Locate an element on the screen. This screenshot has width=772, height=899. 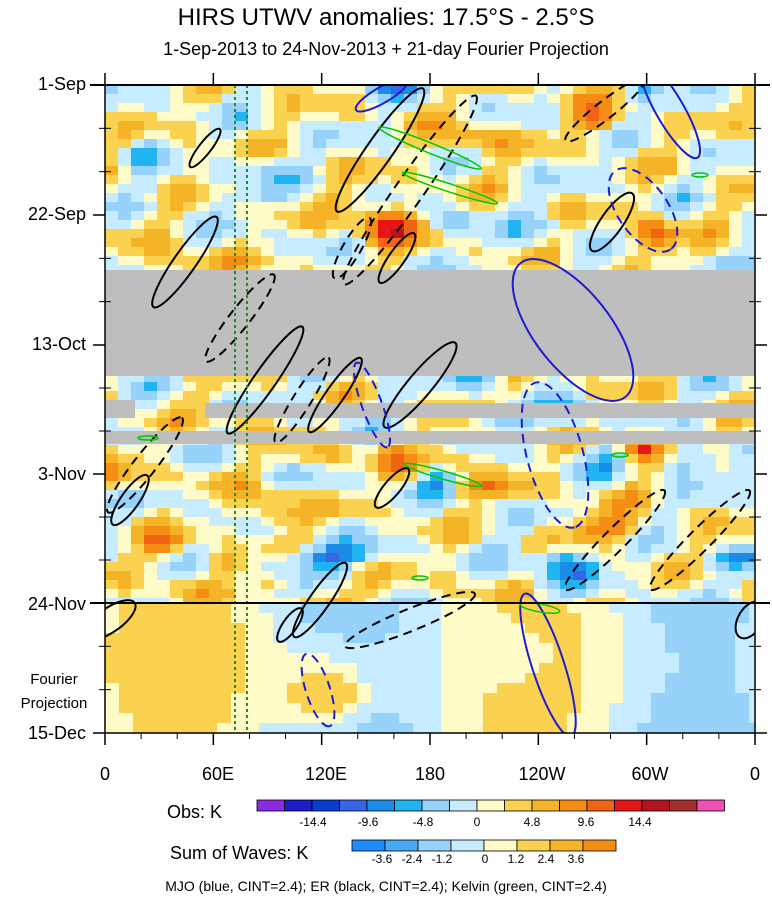
er-contour is located at coordinates (290, 625).